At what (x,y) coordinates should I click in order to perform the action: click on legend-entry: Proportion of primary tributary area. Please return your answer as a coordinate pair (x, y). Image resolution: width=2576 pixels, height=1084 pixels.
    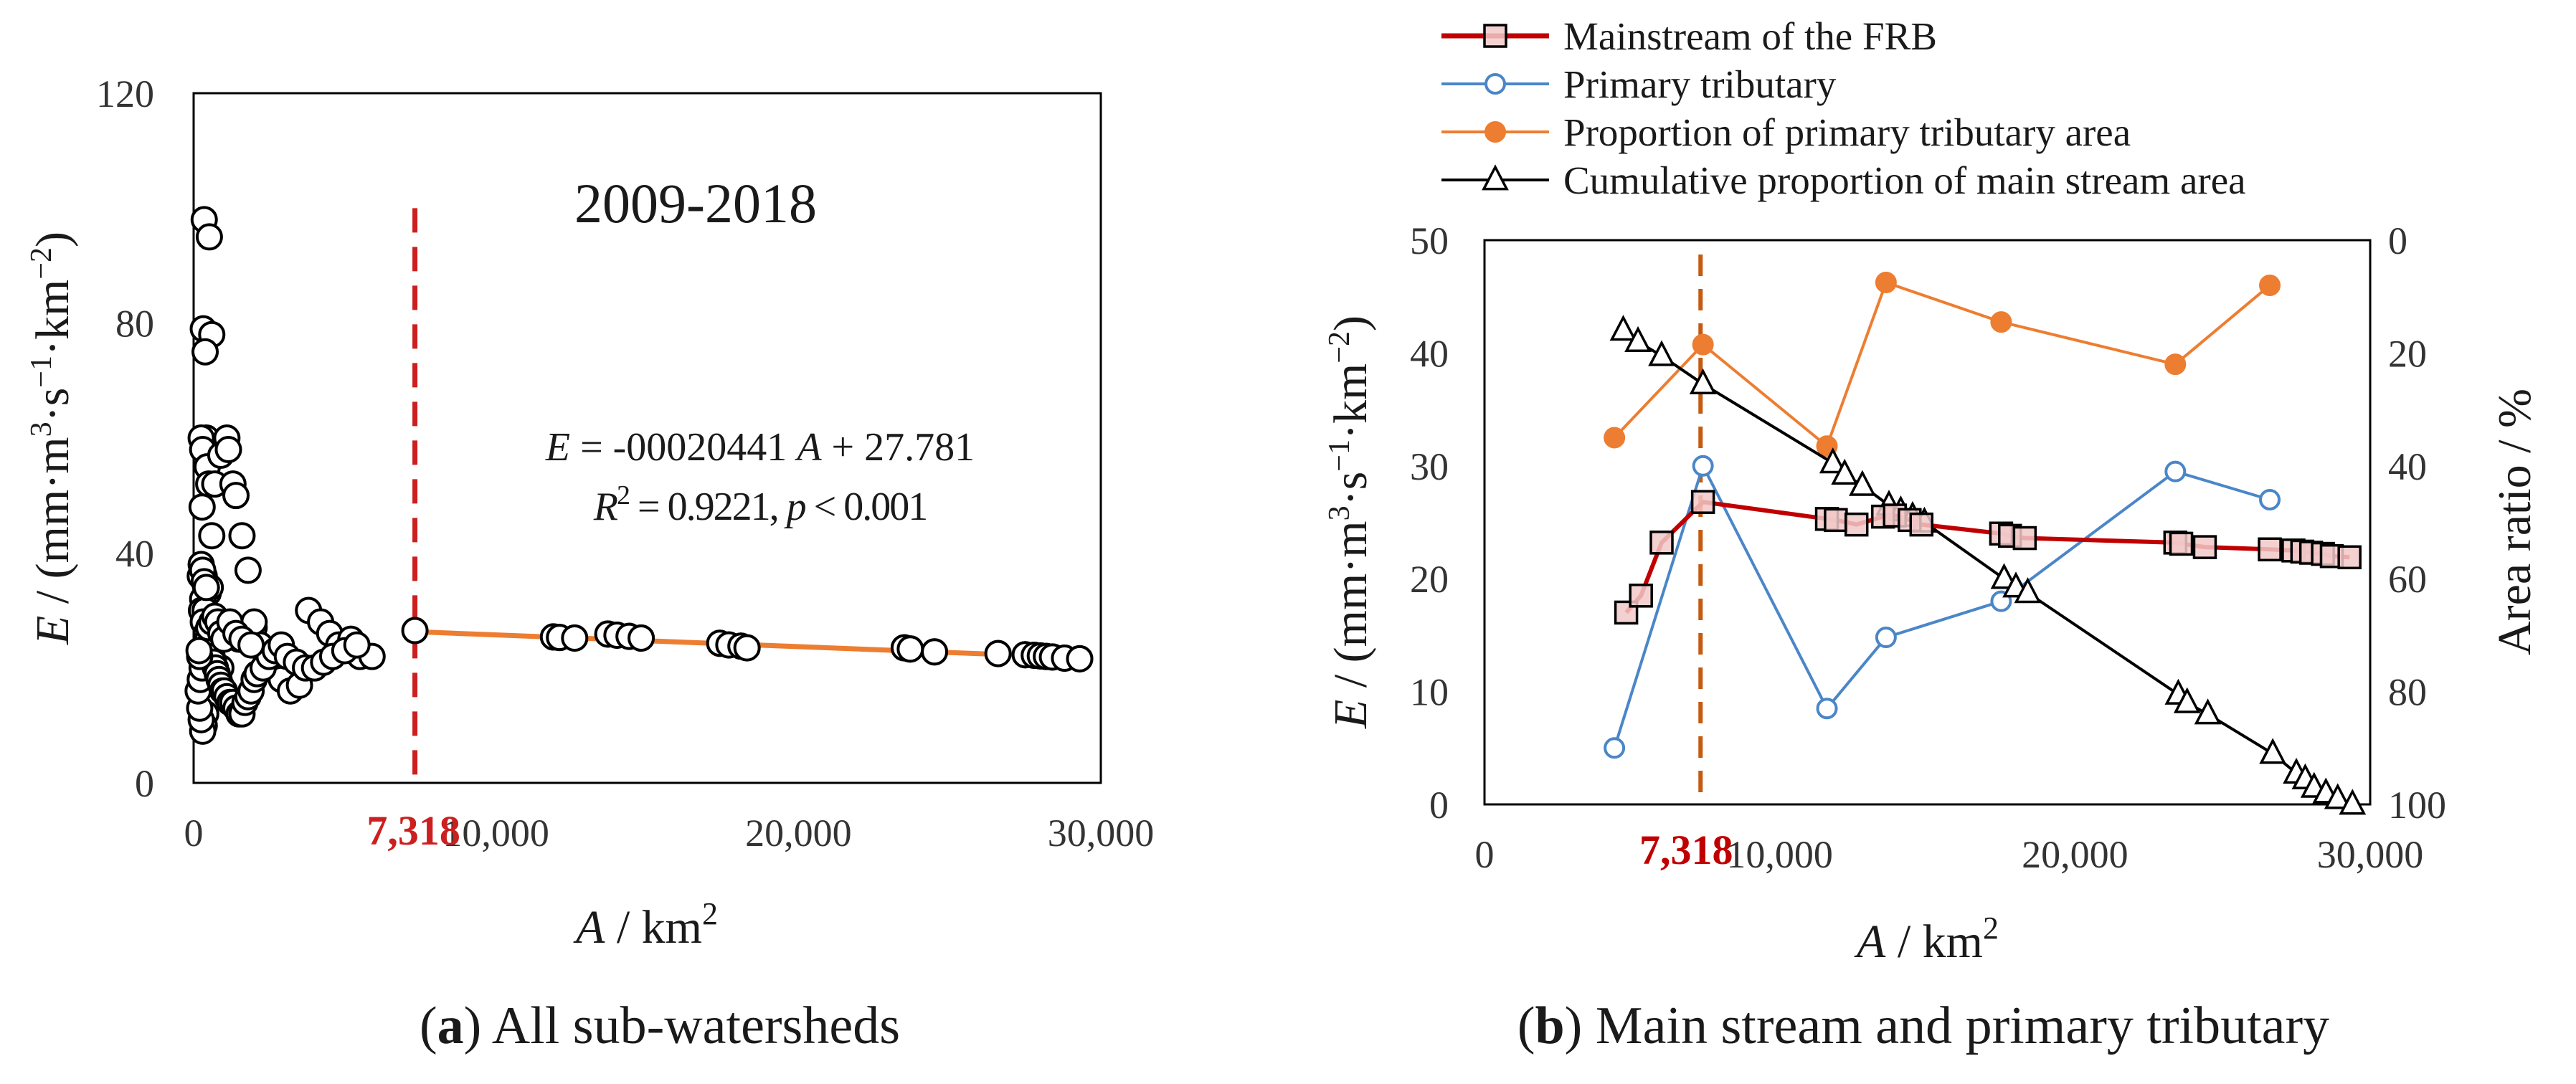
    Looking at the image, I should click on (1786, 132).